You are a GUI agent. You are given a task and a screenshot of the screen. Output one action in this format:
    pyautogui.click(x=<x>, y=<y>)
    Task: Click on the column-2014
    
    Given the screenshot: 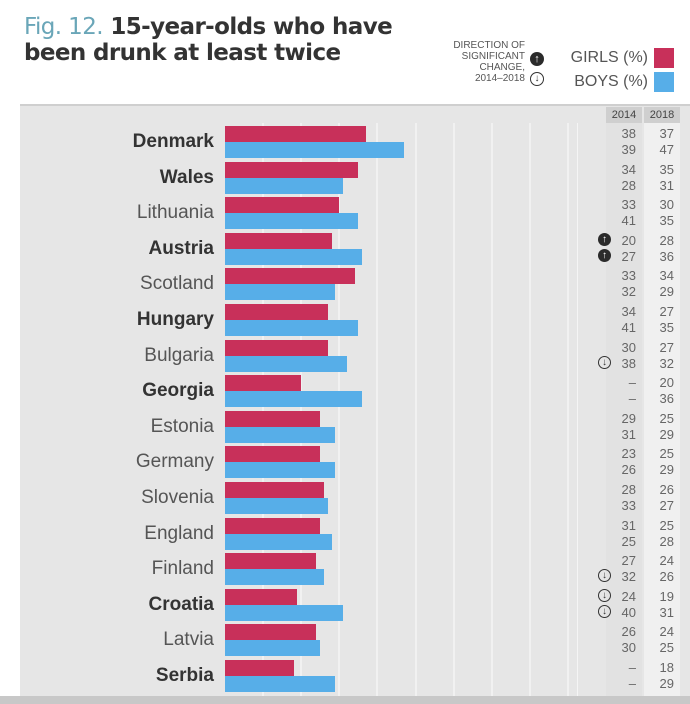 What is the action you would take?
    pyautogui.click(x=624, y=409)
    